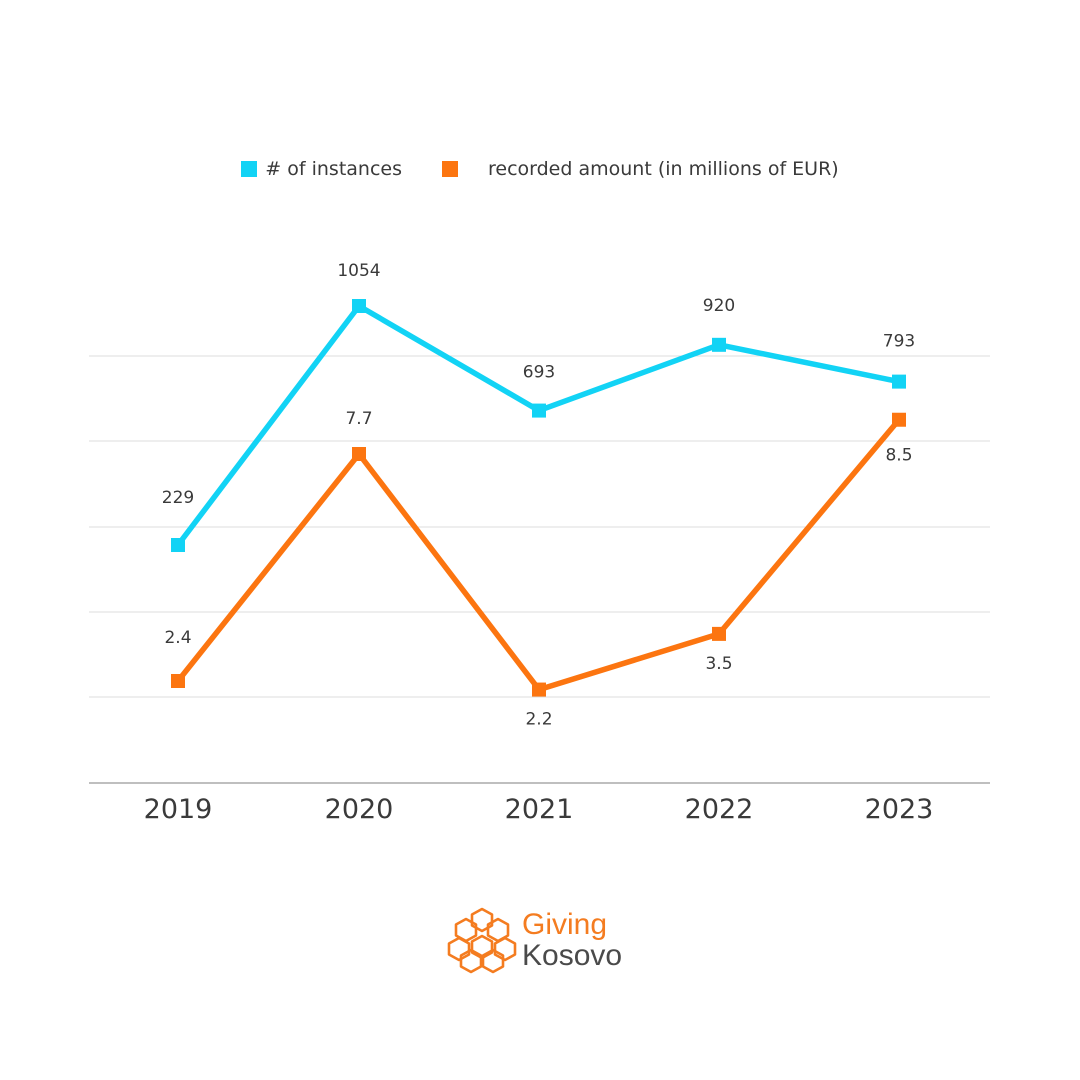 The height and width of the screenshot is (1080, 1080). What do you see at coordinates (358, 419) in the screenshot?
I see `data-label-amount: 7.7` at bounding box center [358, 419].